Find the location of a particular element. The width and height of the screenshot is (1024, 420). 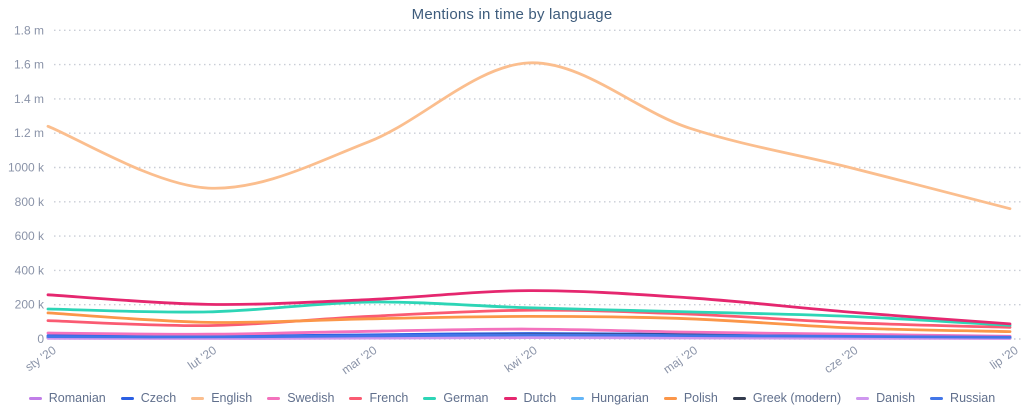

series-line-swedish is located at coordinates (529, 332).